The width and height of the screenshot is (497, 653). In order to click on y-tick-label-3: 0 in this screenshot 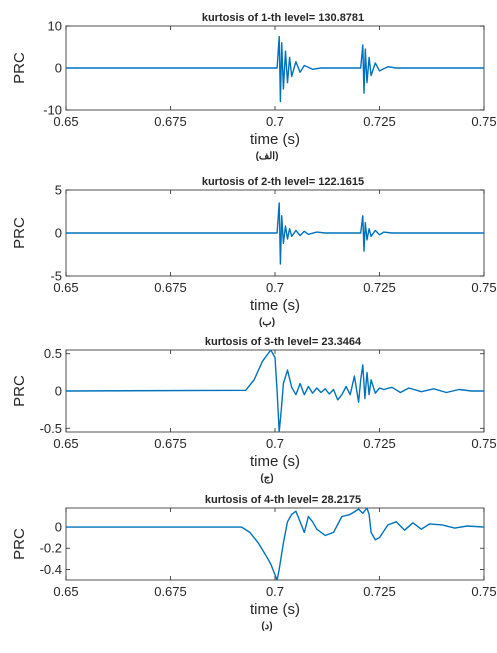, I will do `click(58, 391)`.